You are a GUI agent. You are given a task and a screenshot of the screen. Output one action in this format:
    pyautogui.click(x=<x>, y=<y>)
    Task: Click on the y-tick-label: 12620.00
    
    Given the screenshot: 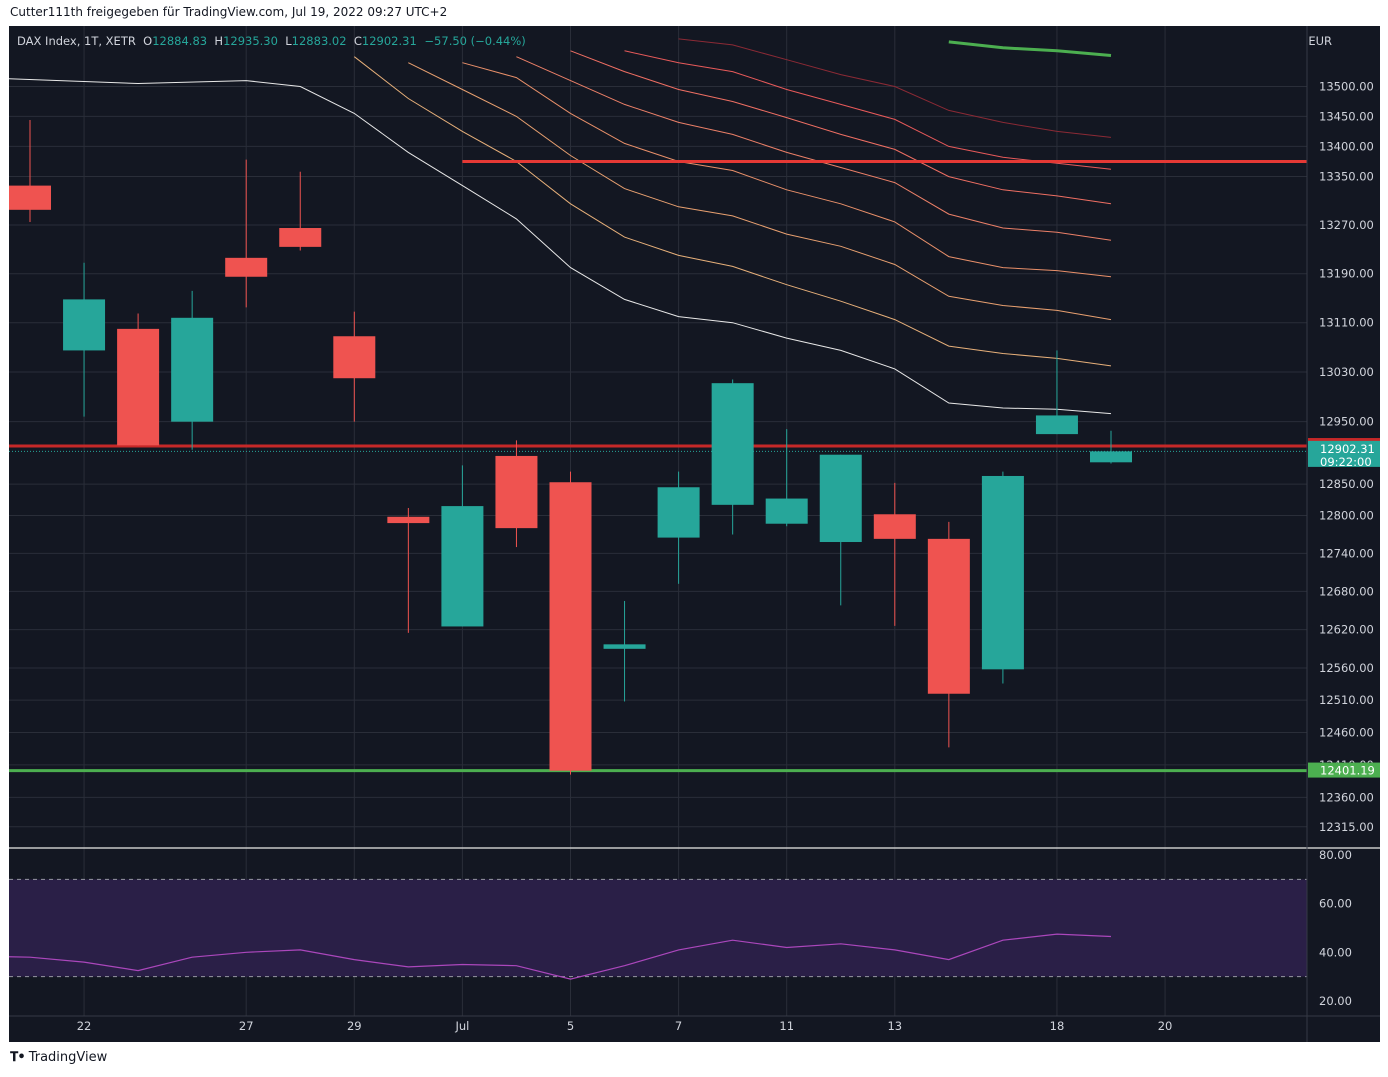 What is the action you would take?
    pyautogui.click(x=1346, y=630)
    